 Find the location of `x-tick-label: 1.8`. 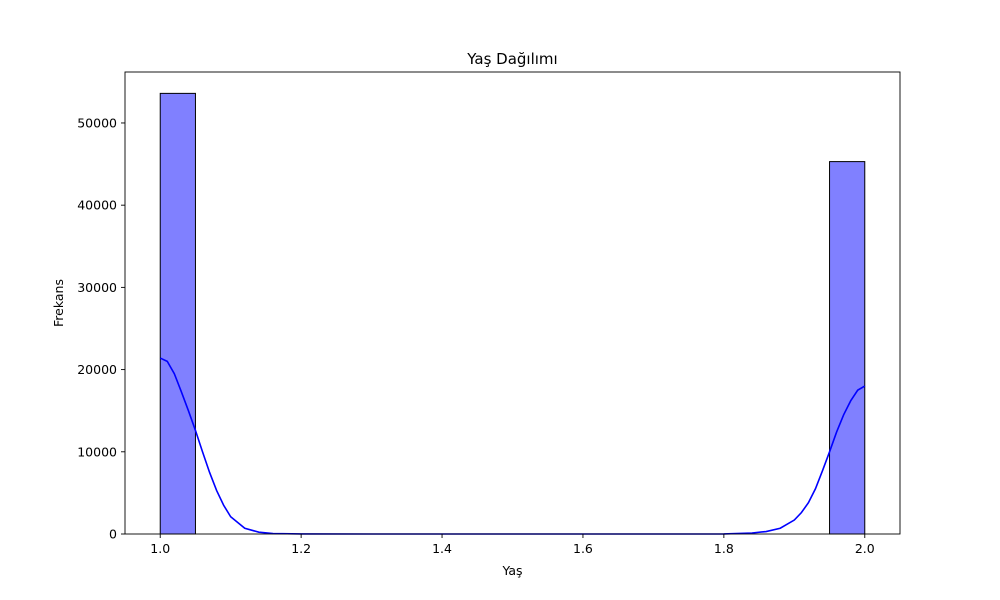

x-tick-label: 1.8 is located at coordinates (724, 548).